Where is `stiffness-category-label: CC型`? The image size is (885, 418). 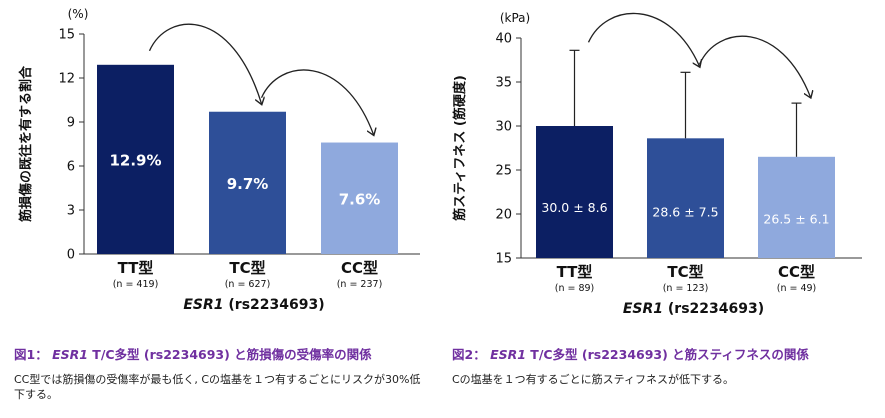
stiffness-category-label: CC型 is located at coordinates (796, 272).